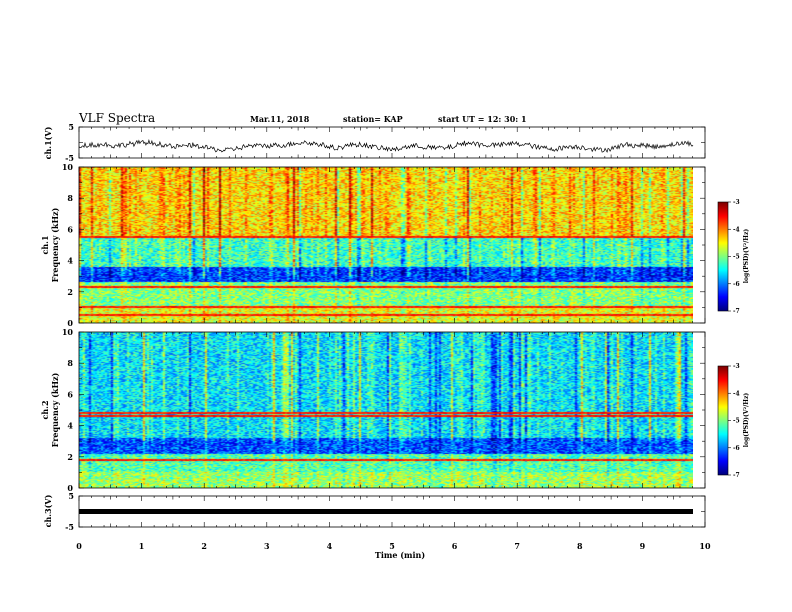 The image size is (792, 612). Describe the element at coordinates (373, 119) in the screenshot. I see `station-label: station= KAP` at that location.